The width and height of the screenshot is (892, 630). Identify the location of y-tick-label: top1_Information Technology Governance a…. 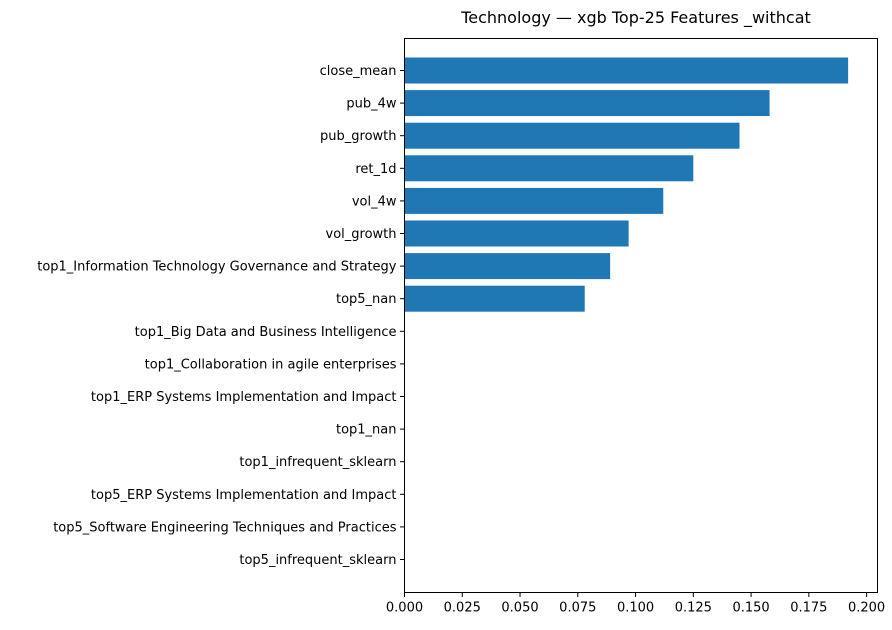
(217, 267).